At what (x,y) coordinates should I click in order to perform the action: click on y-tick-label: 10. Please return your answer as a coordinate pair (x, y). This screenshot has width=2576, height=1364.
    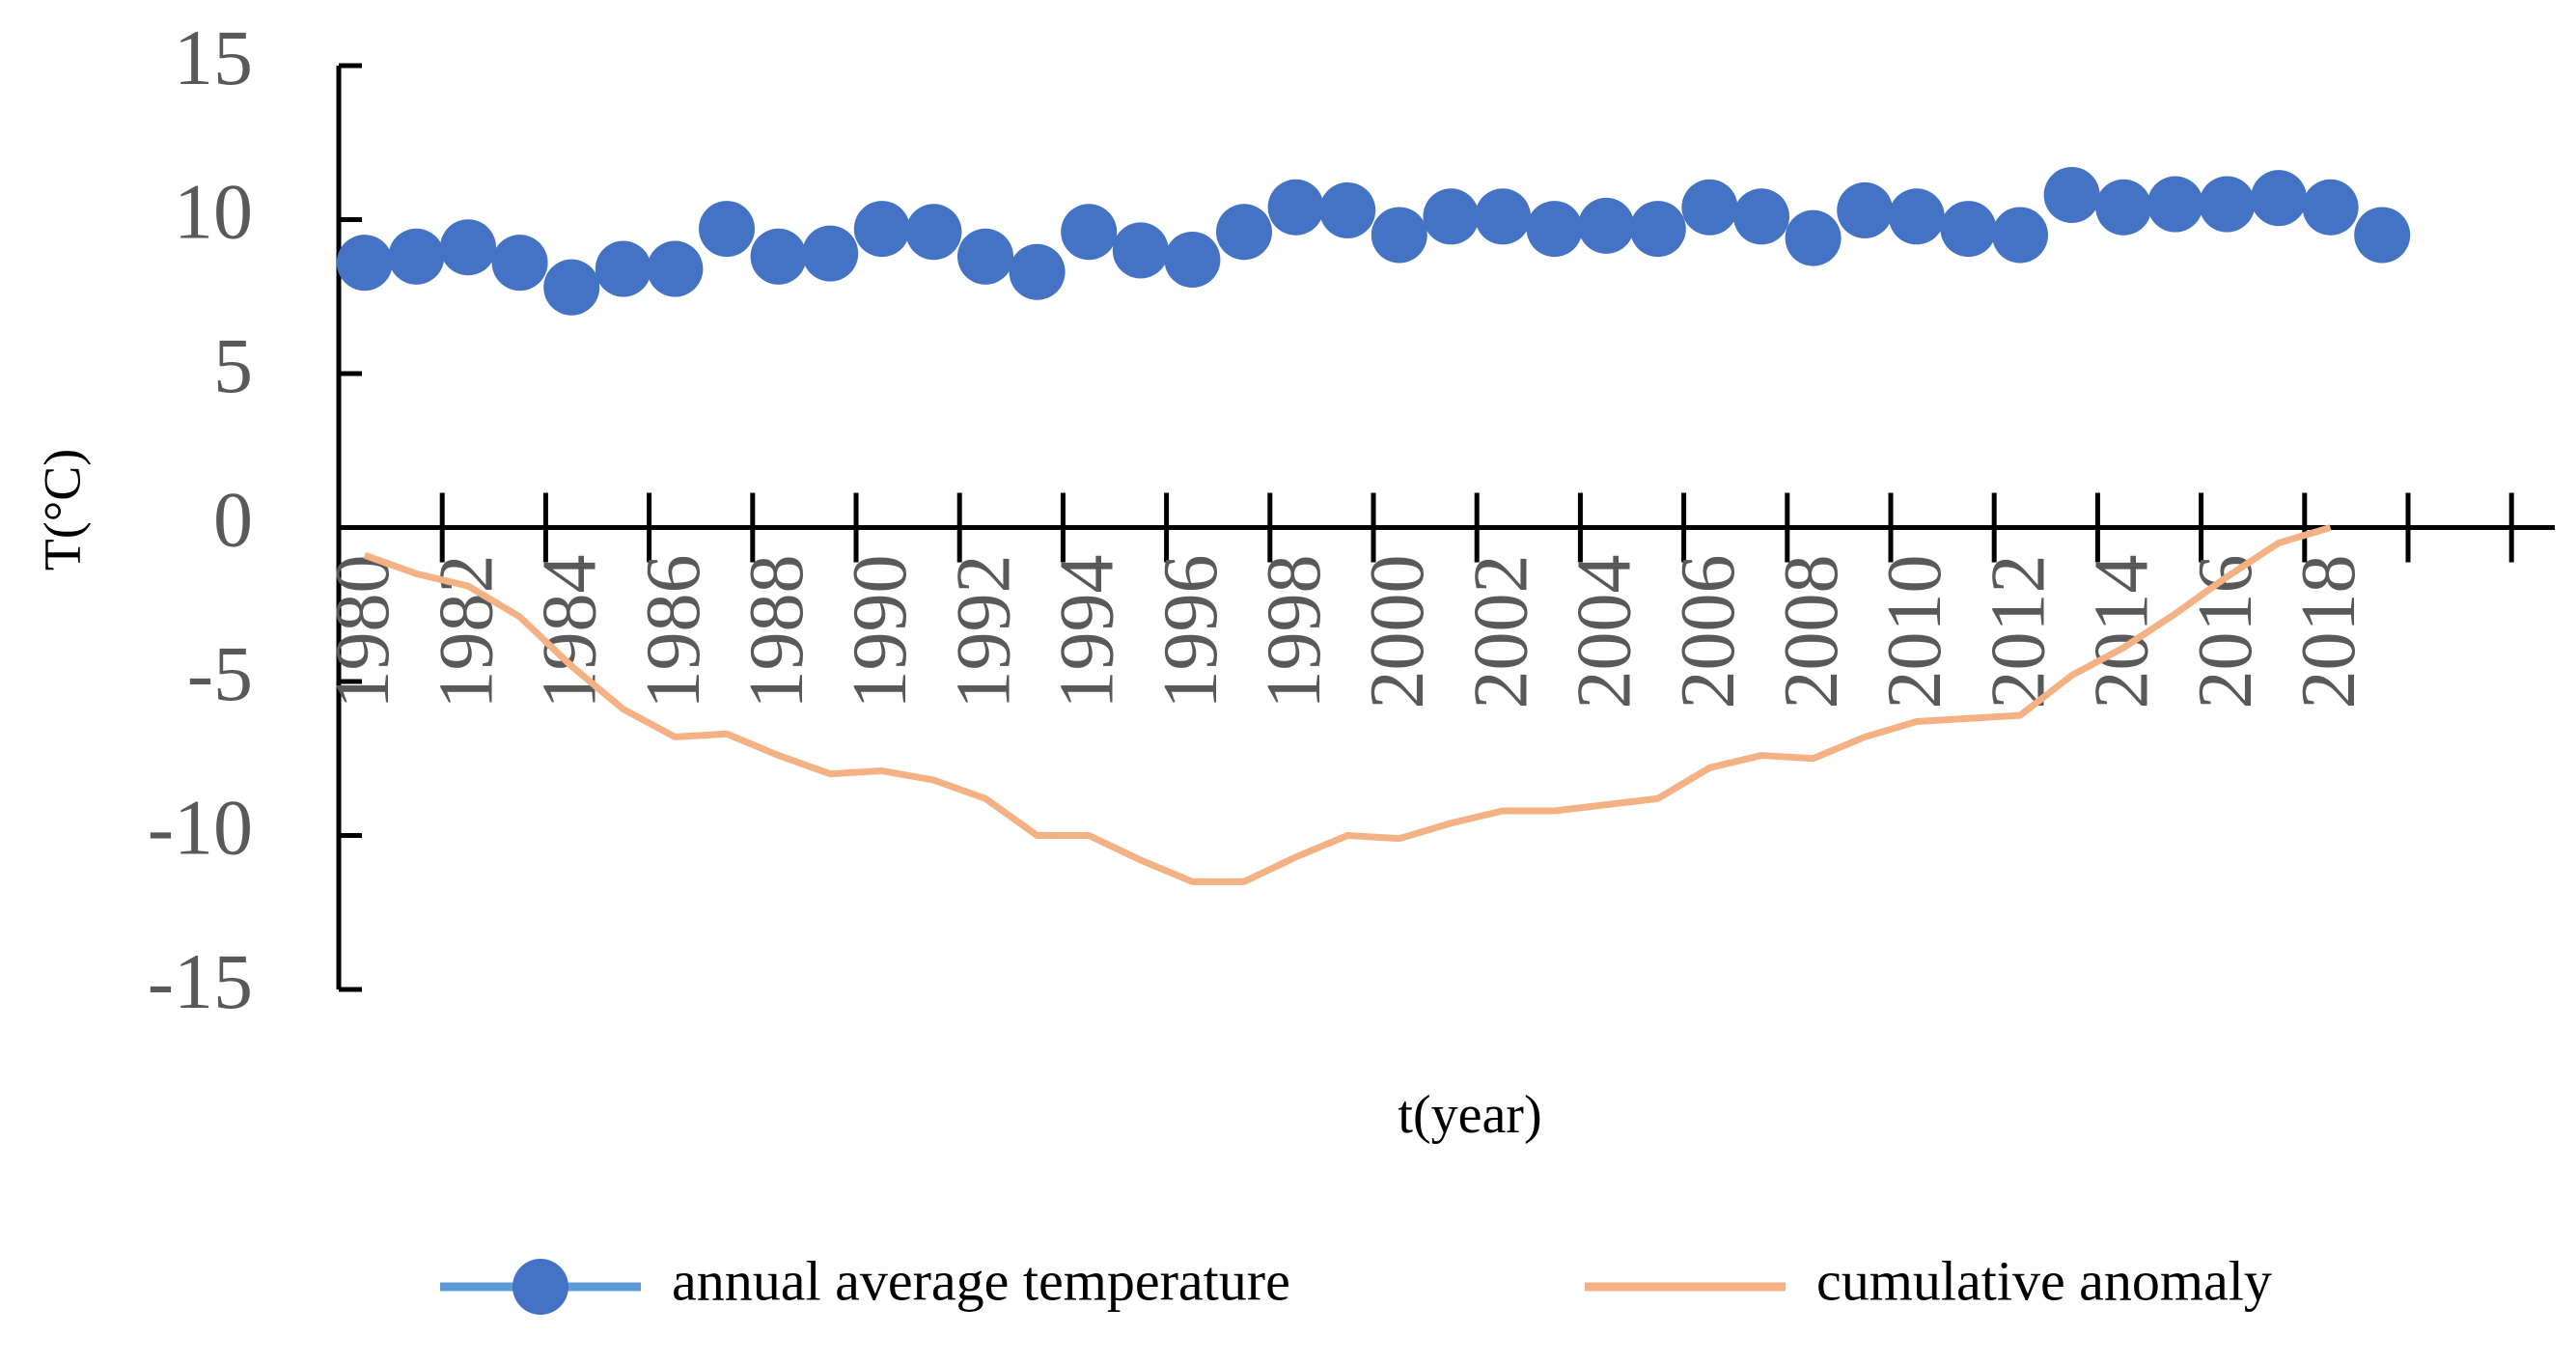
    Looking at the image, I should click on (213, 211).